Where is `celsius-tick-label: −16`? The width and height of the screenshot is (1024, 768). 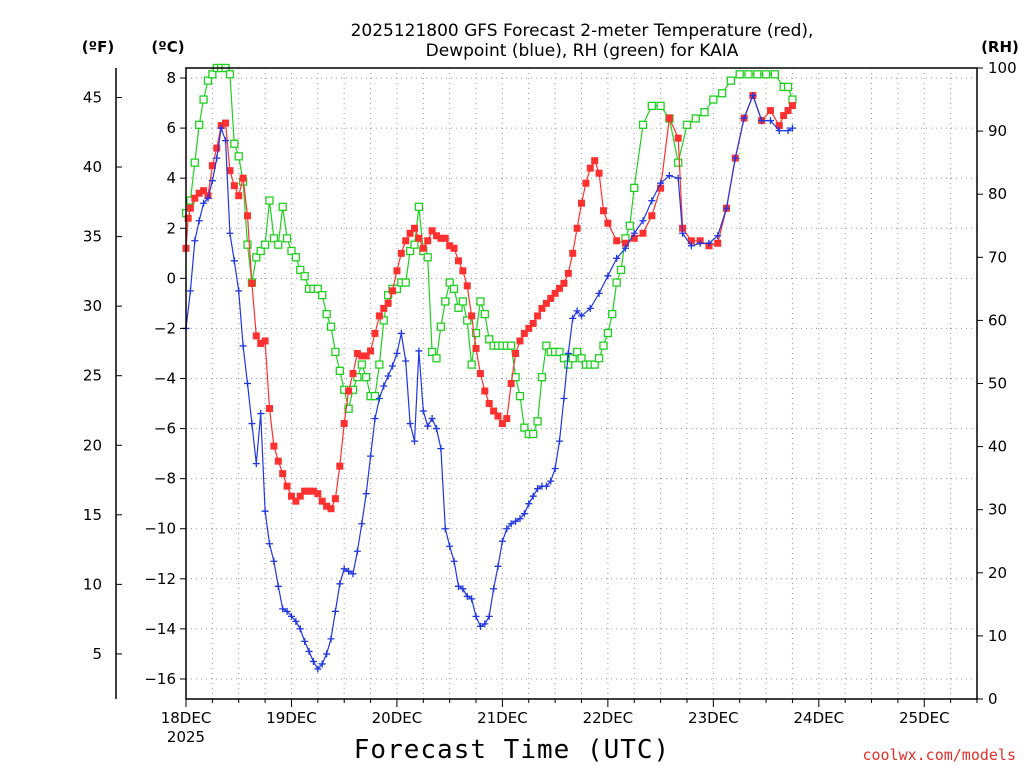 celsius-tick-label: −16 is located at coordinates (160, 679).